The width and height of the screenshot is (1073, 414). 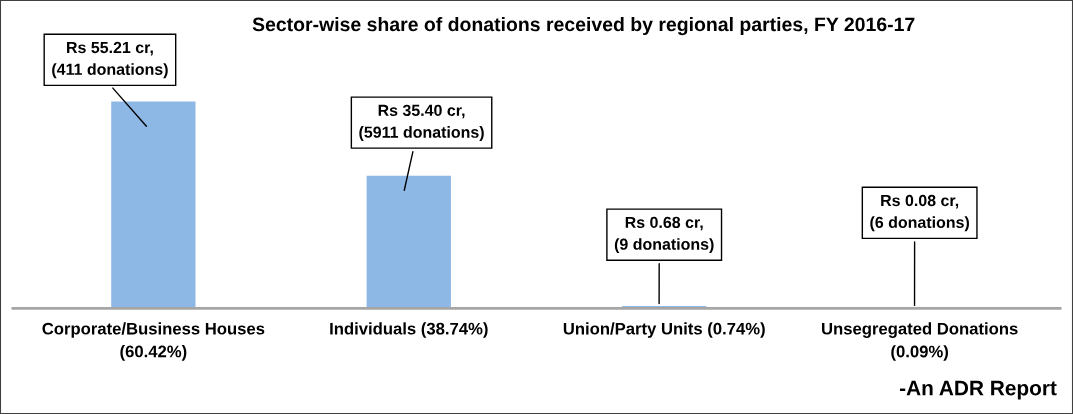 What do you see at coordinates (978, 390) in the screenshot?
I see `text: -An ADR Report` at bounding box center [978, 390].